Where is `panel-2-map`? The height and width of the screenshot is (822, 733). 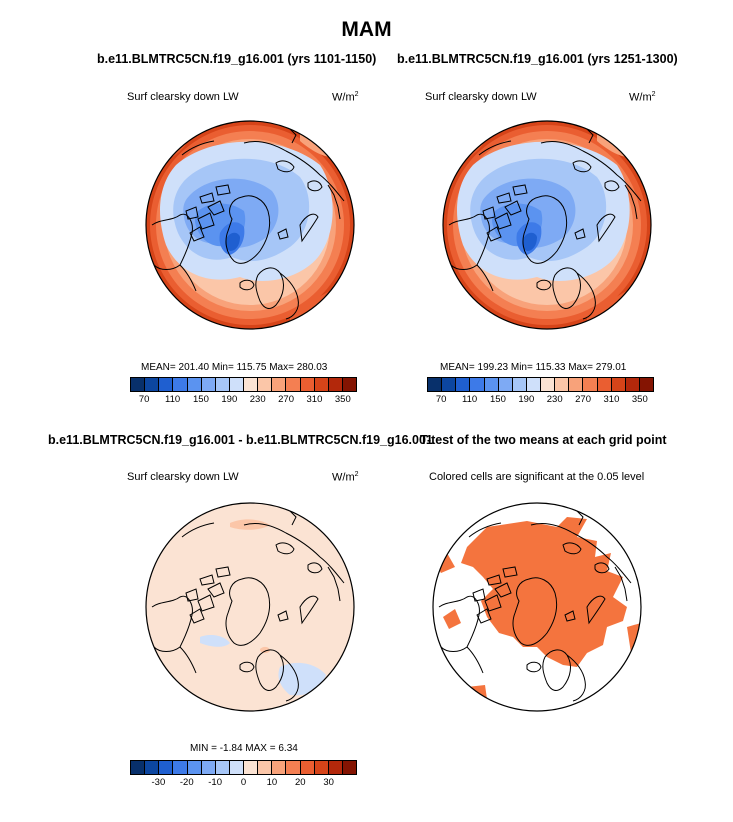 panel-2-map is located at coordinates (547, 225).